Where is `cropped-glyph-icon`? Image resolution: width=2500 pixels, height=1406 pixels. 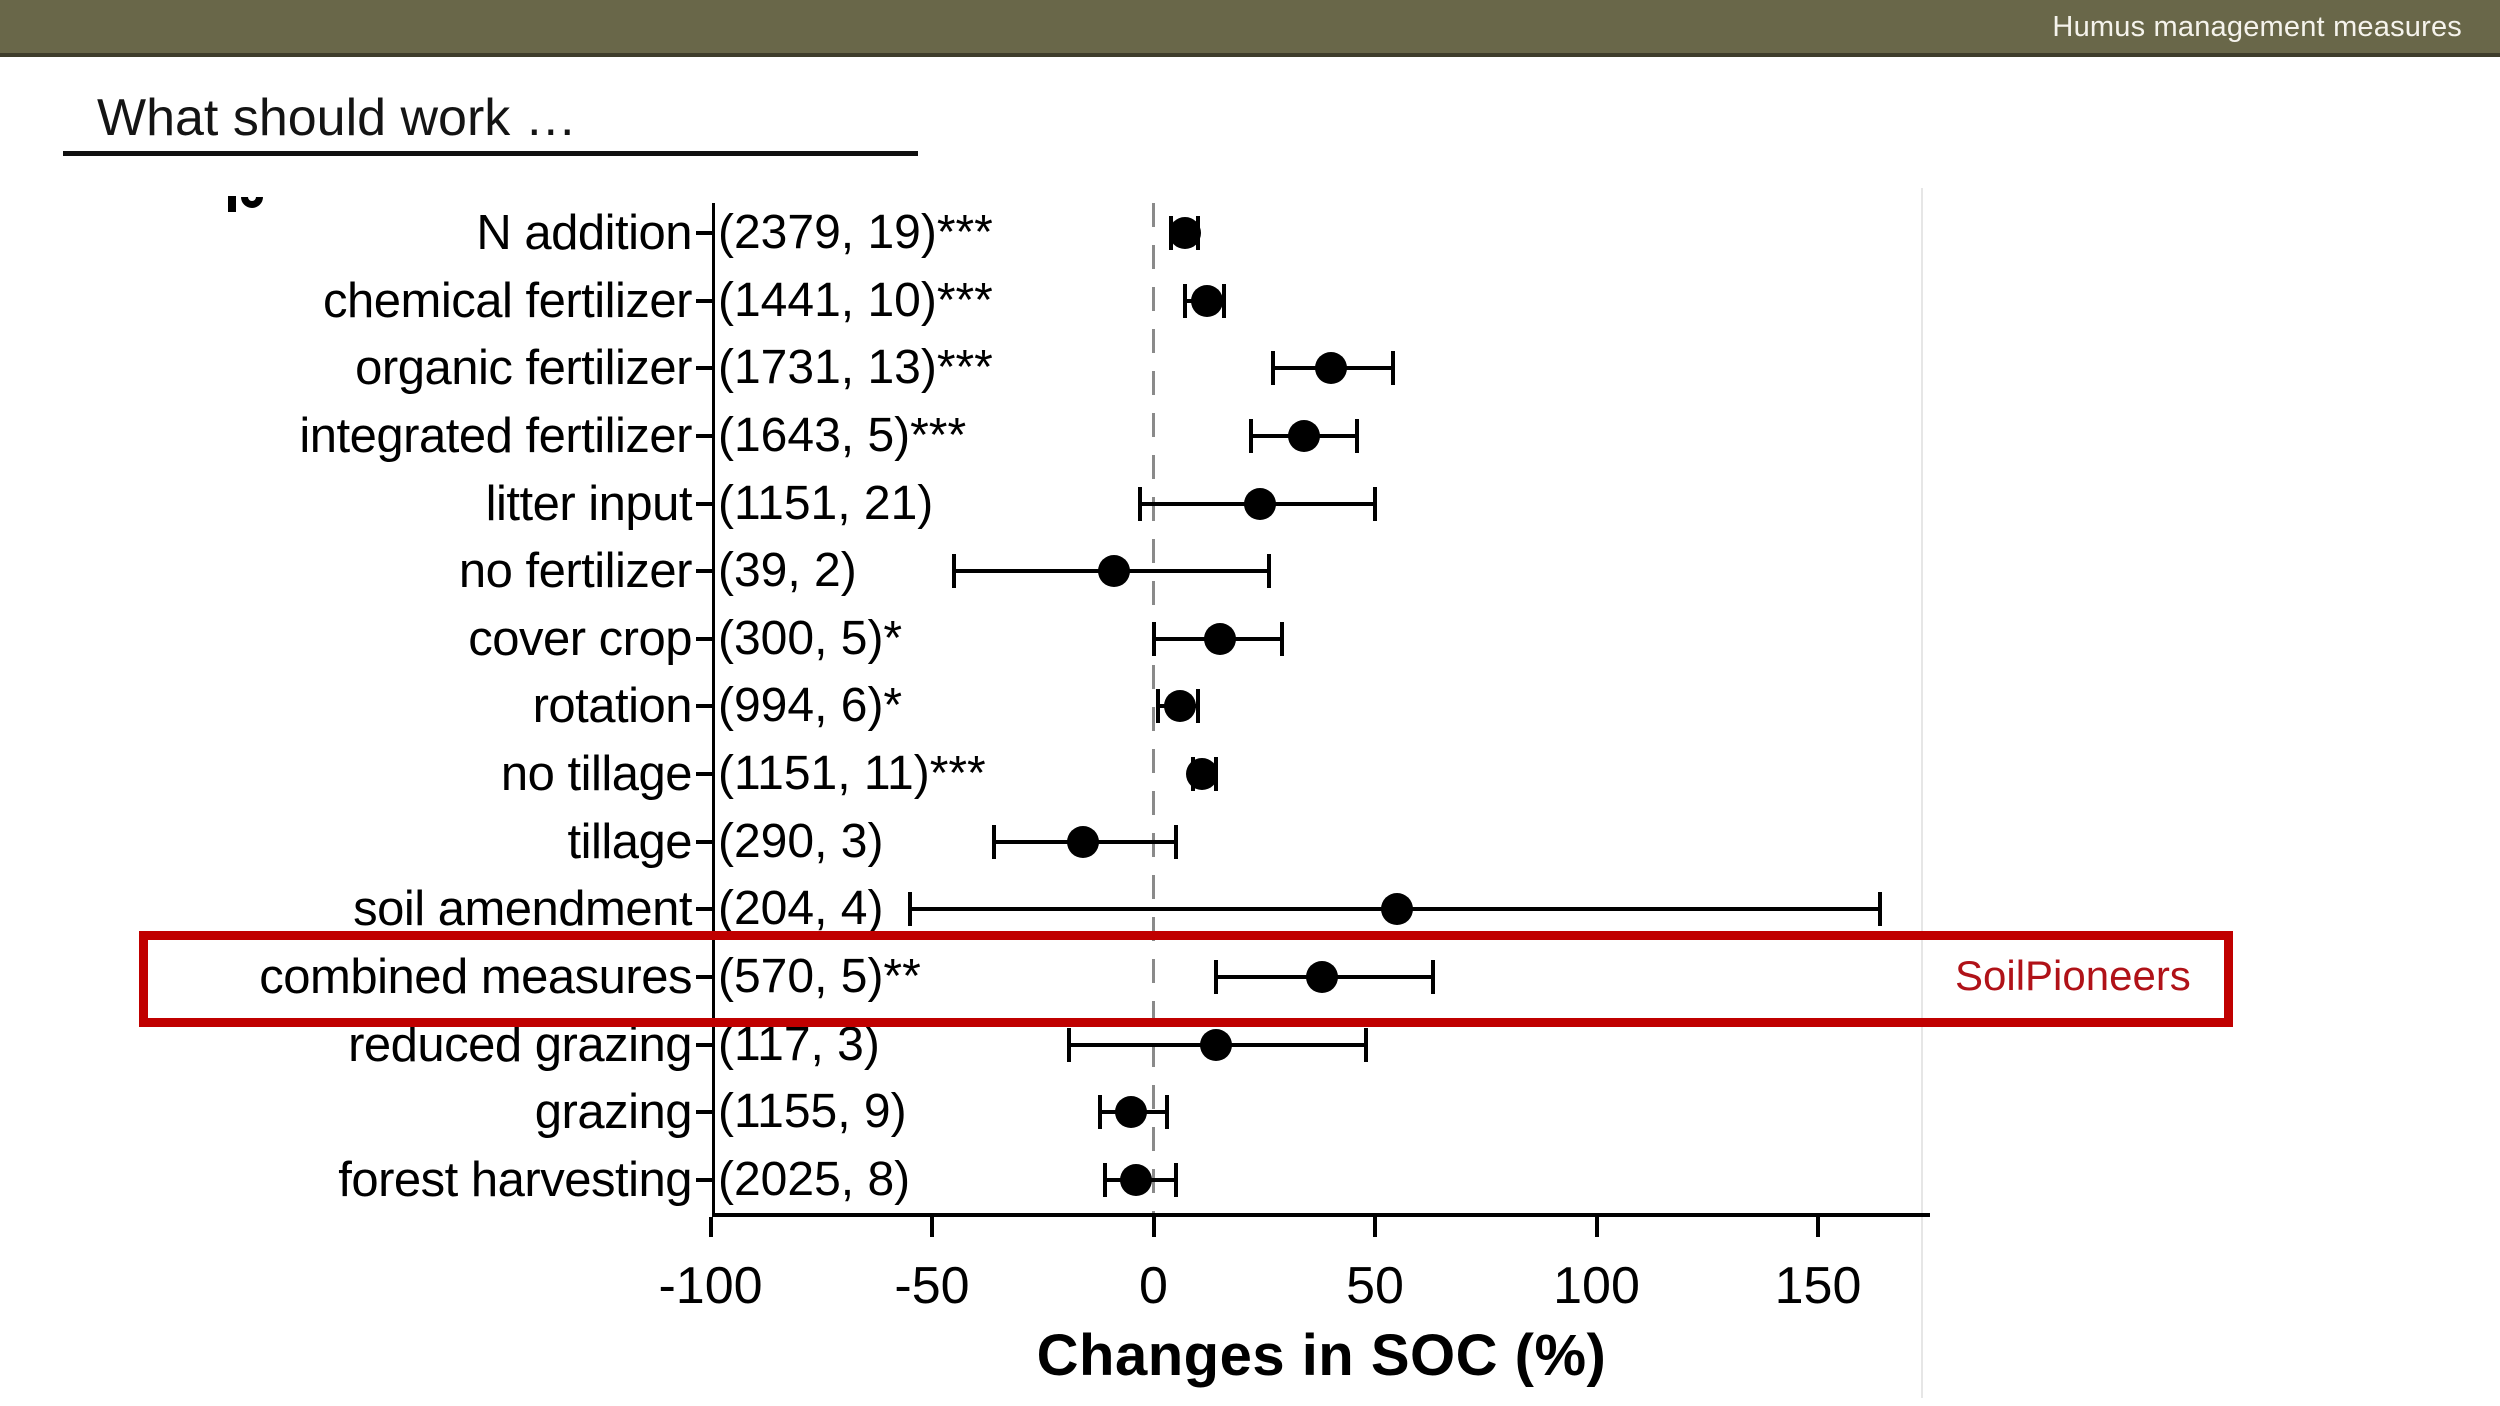
cropped-glyph-icon is located at coordinates (245, 204).